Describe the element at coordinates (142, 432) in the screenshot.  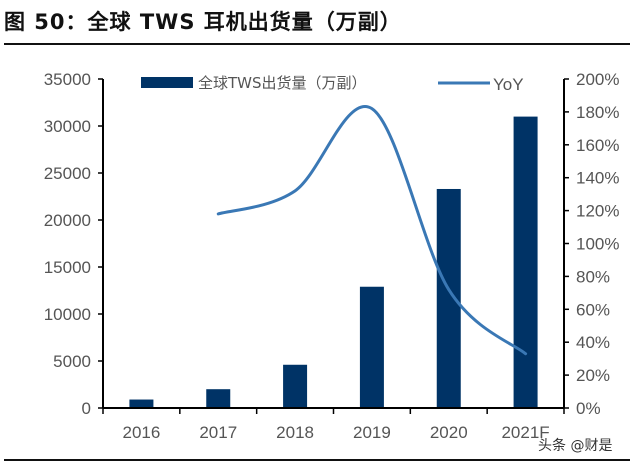
I see `x-tick-label: 2016` at that location.